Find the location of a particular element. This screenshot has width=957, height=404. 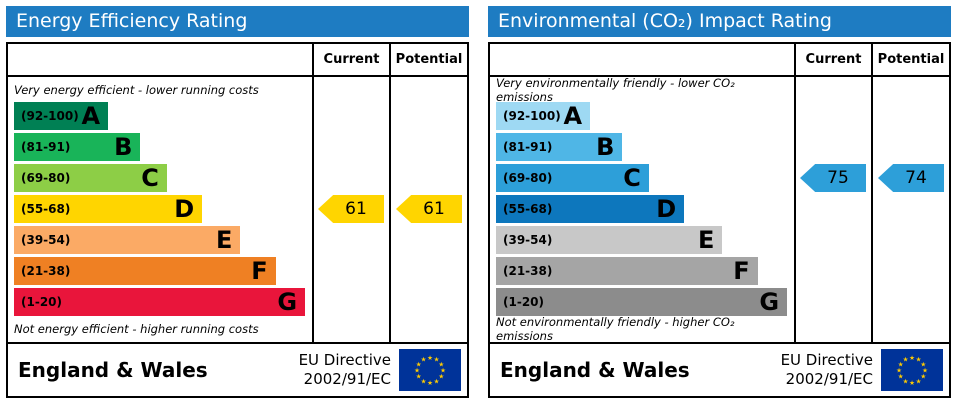

potential-rating-value: 61 is located at coordinates (434, 209).